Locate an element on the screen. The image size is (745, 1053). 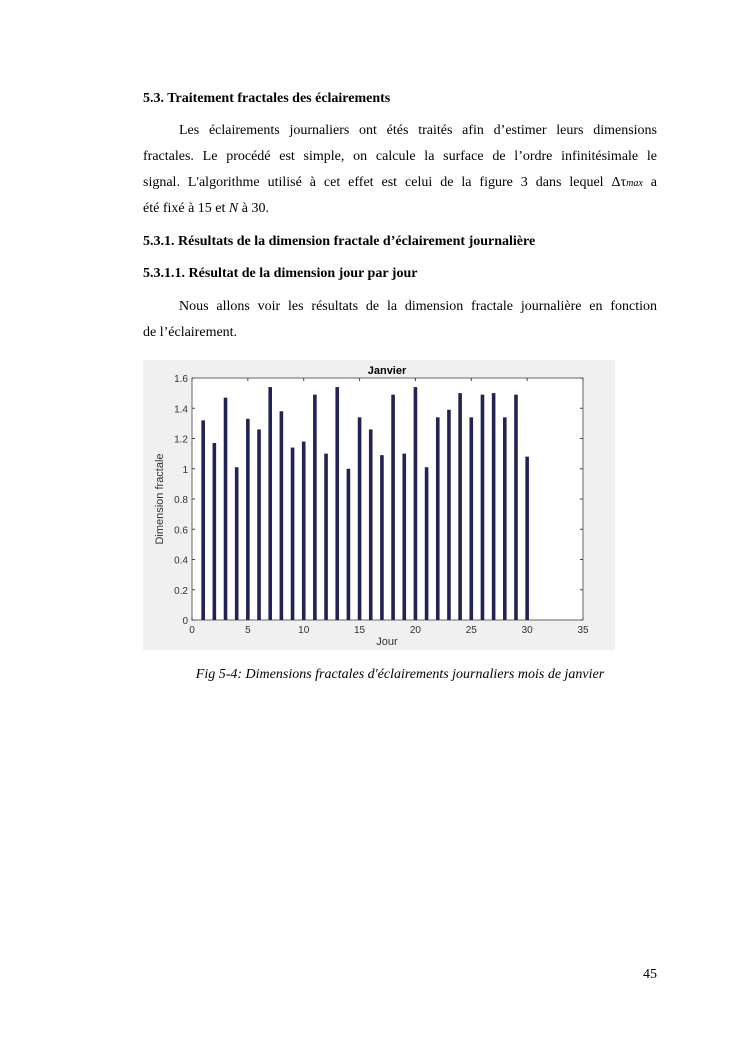
y-tick-label: 1.4 is located at coordinates (181, 409).